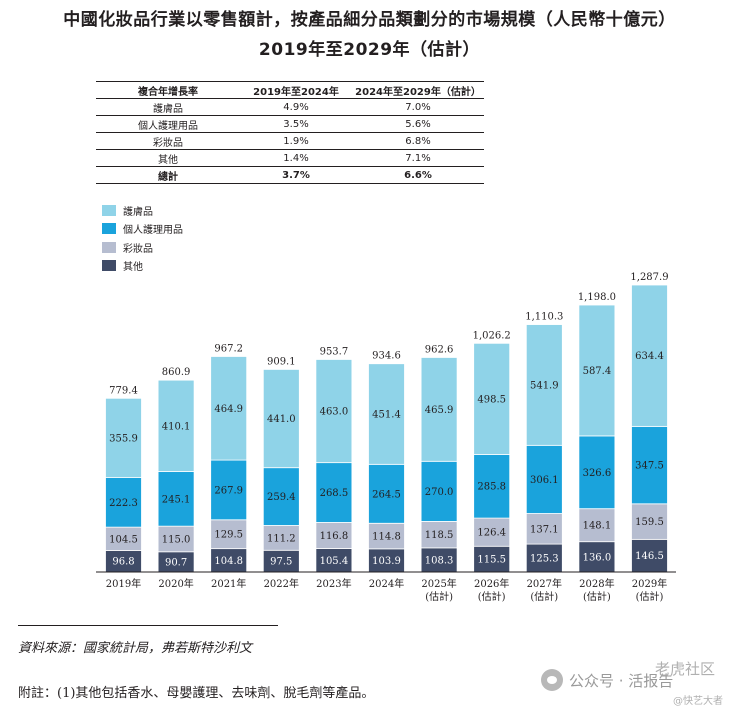 Image resolution: width=739 pixels, height=712 pixels. Describe the element at coordinates (281, 361) in the screenshot. I see `total-label: 909.1` at that location.